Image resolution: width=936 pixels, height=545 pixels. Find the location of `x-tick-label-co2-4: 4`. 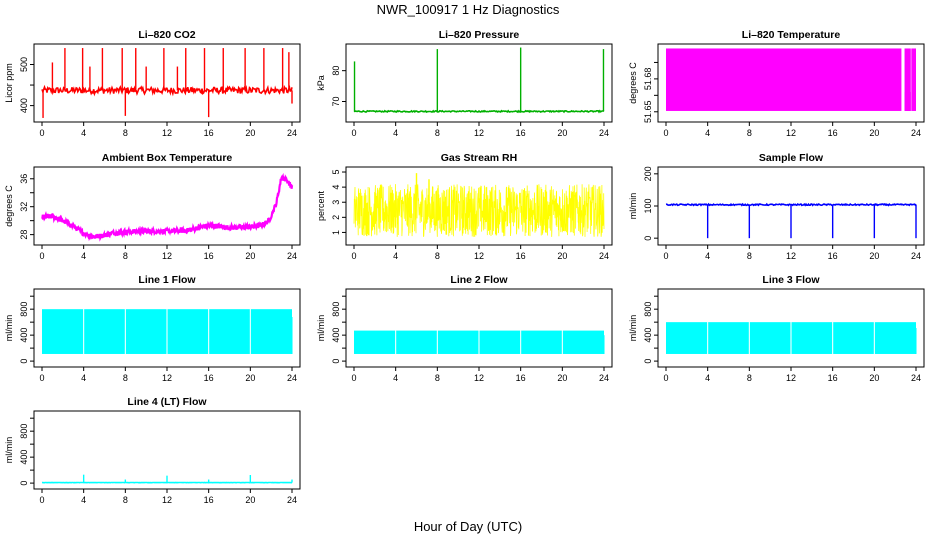

x-tick-label-co2-4: 4 is located at coordinates (83, 133).